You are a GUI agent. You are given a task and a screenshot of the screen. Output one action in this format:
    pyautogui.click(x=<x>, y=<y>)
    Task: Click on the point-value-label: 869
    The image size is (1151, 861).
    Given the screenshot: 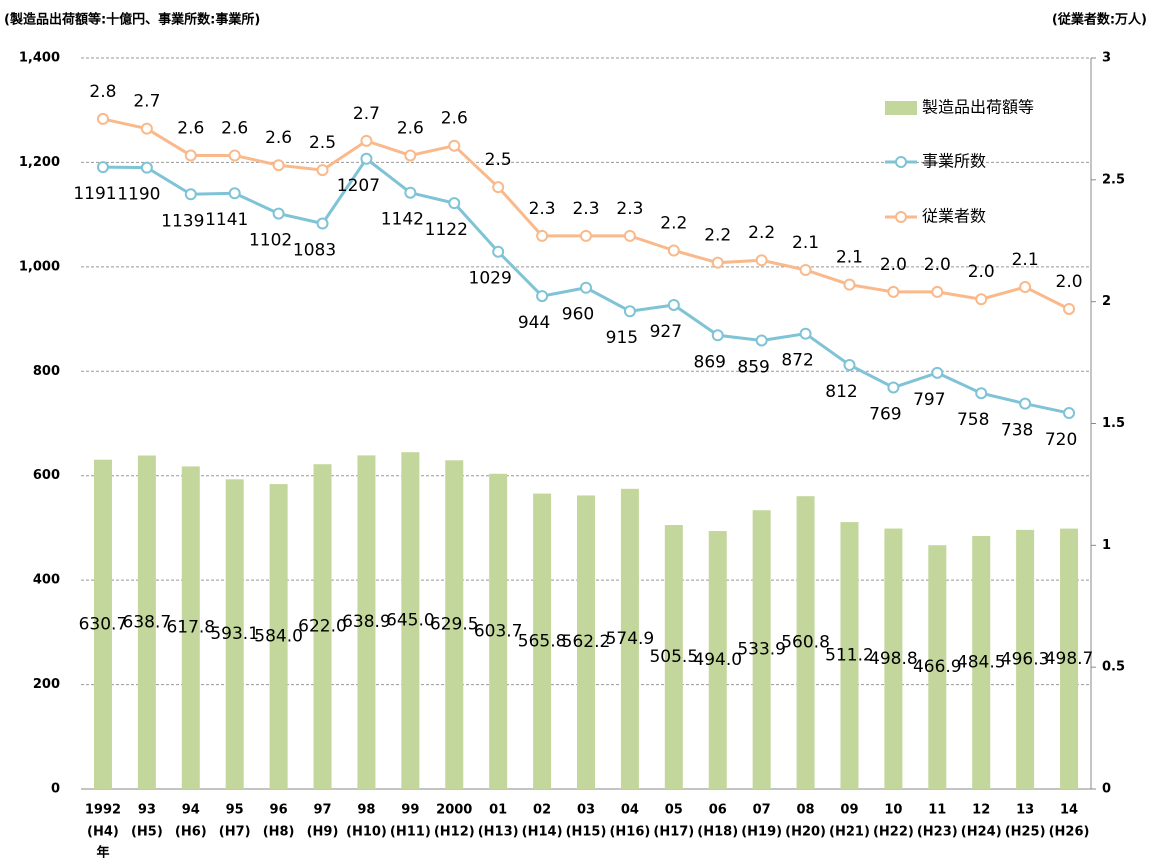 What is the action you would take?
    pyautogui.click(x=710, y=362)
    